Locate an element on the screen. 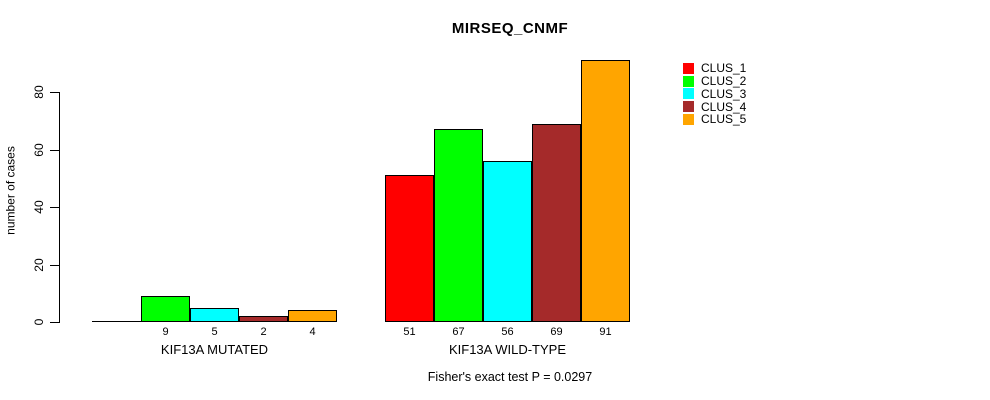 The image size is (990, 400). bar-value-label: 51 is located at coordinates (409, 332).